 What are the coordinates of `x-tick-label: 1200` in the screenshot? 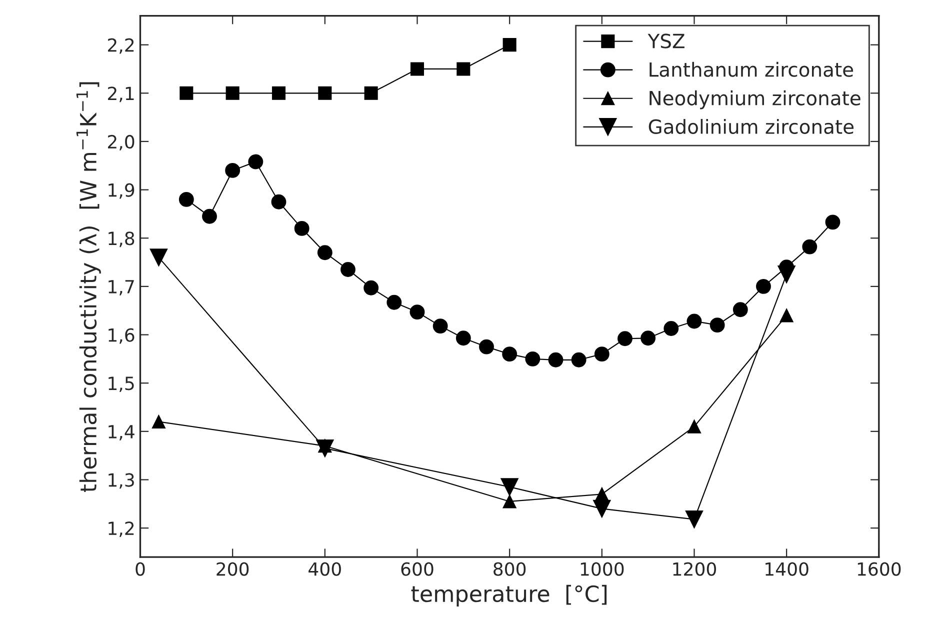 It's located at (694, 569).